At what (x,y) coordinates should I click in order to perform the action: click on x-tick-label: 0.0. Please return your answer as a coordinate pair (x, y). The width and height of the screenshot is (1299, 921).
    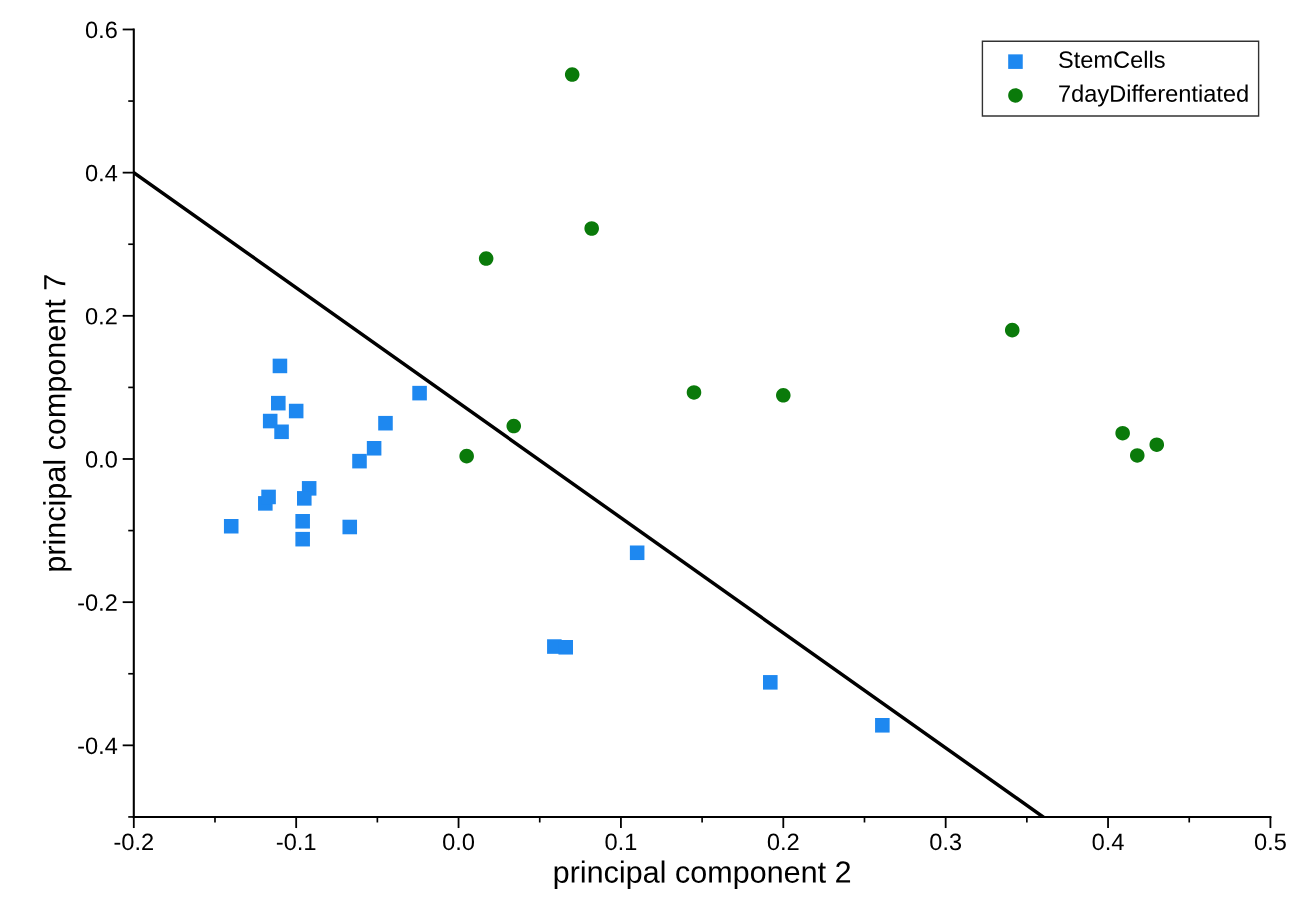
    Looking at the image, I should click on (459, 842).